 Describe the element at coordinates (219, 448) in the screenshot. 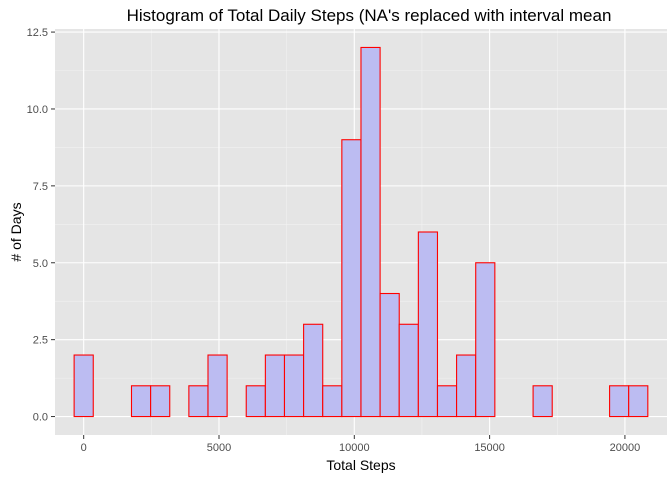

I see `x-tick-label: 5000` at that location.